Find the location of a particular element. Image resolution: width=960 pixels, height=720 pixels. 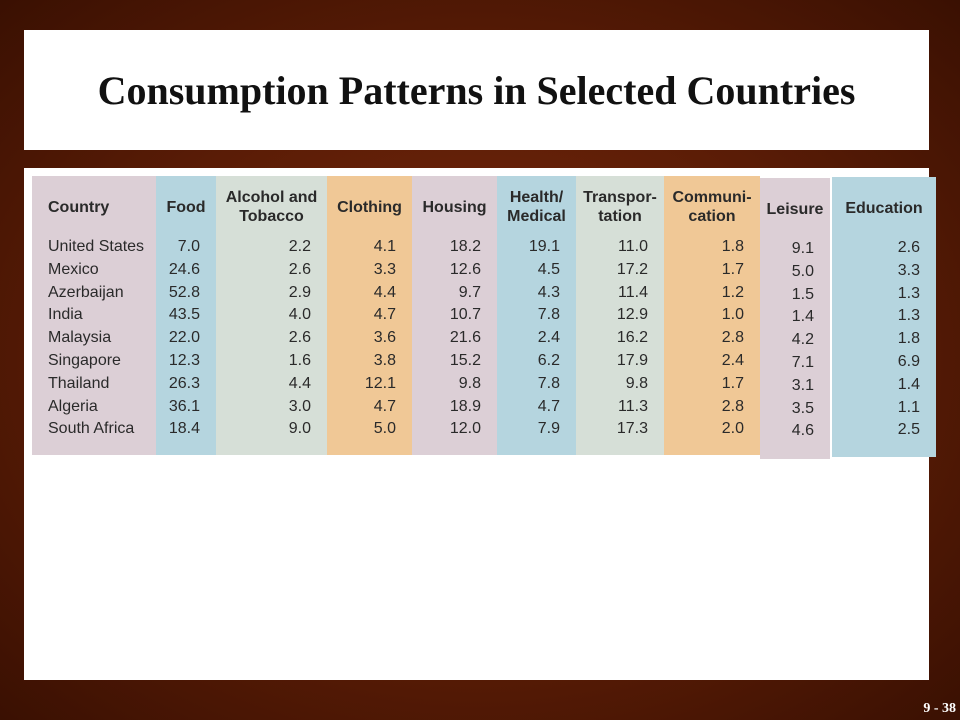

table-cell: 1.2 is located at coordinates (732, 292).